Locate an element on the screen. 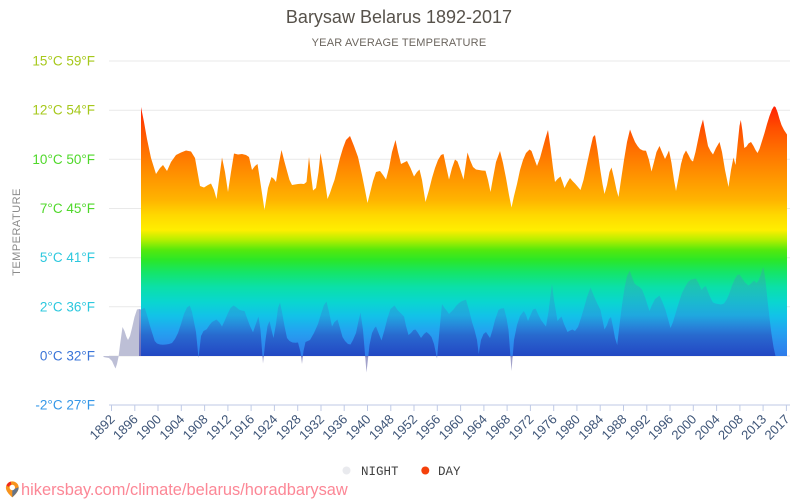 This screenshot has width=800, height=500. svg-text: 7°C 45°F is located at coordinates (67, 208).